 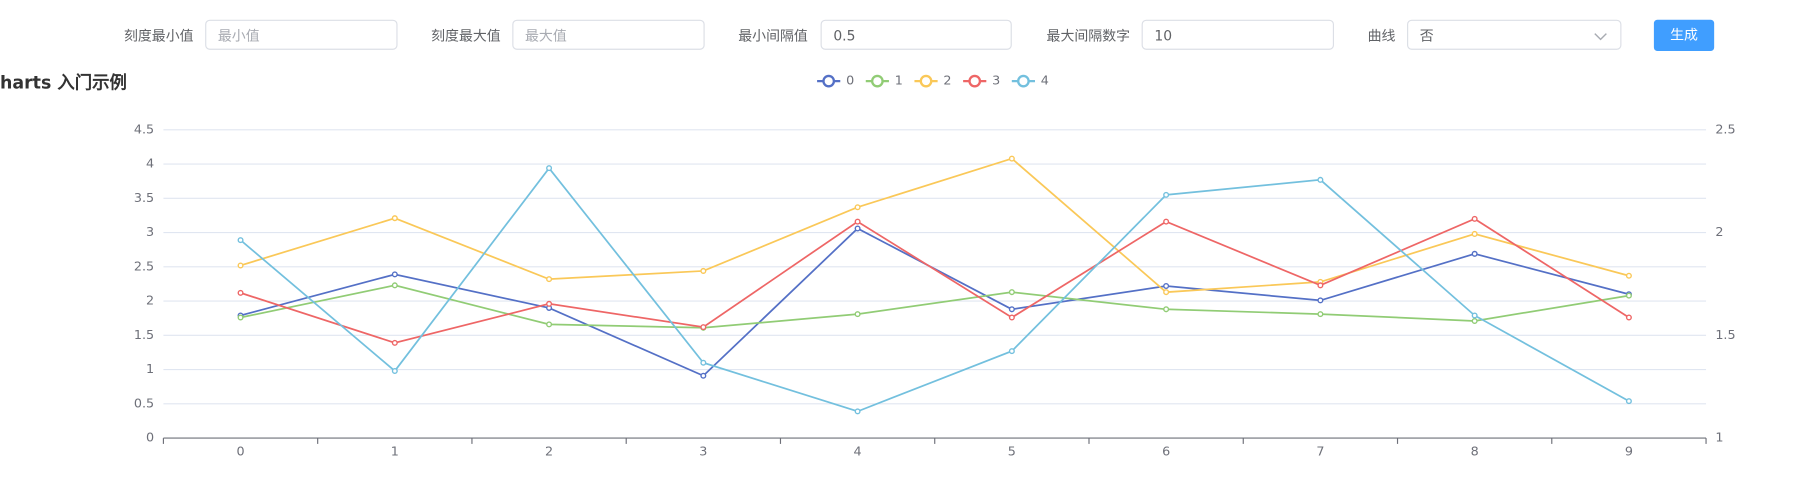 I want to click on input: 10, so click(x=1238, y=34).